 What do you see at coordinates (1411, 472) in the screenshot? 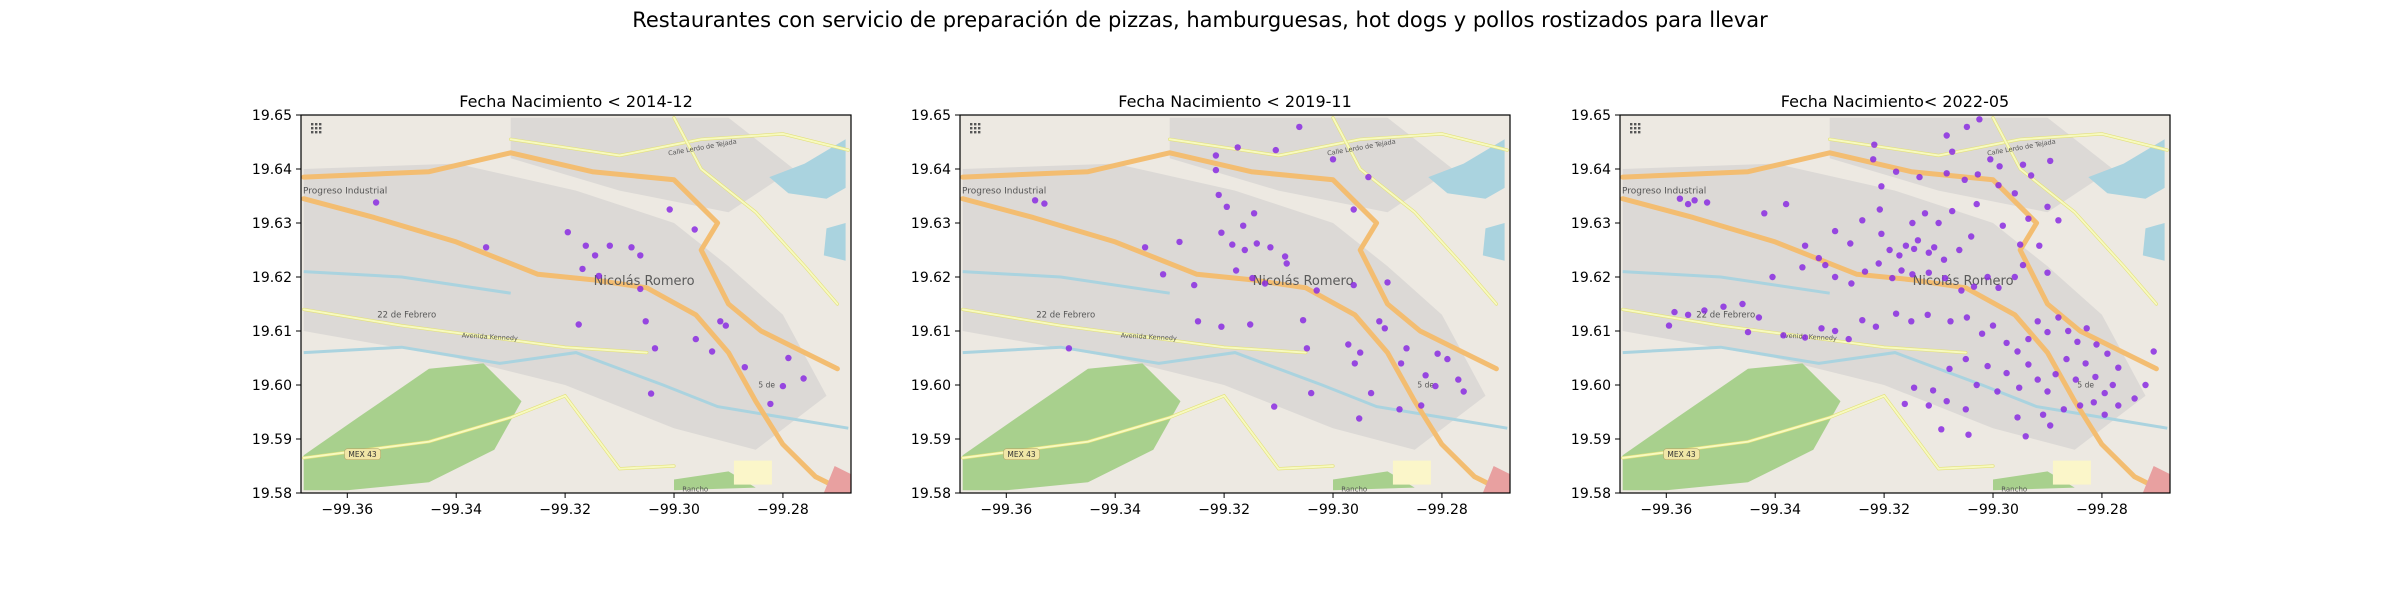
I see `farmland-area` at bounding box center [1411, 472].